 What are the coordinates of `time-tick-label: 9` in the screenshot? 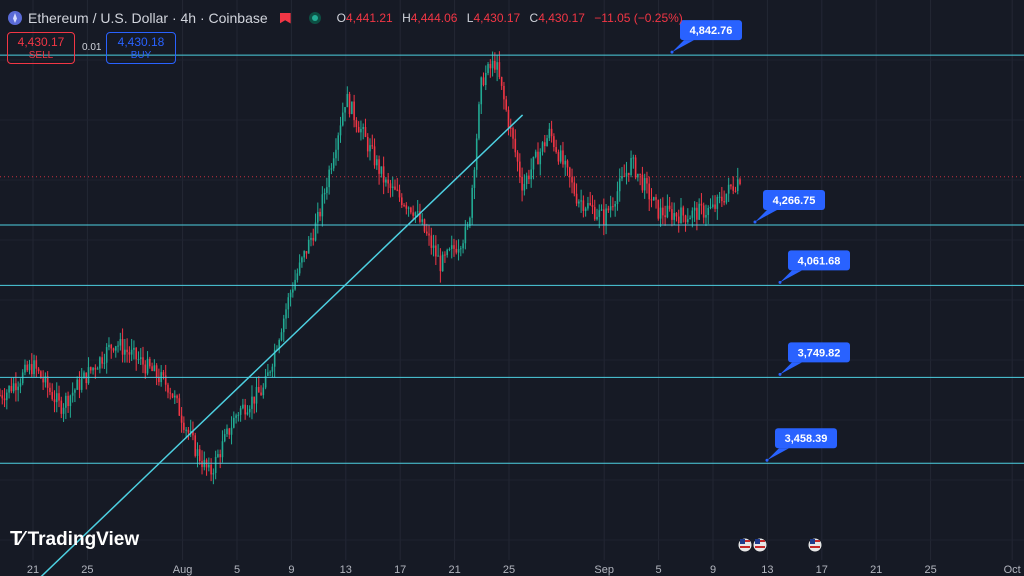 It's located at (713, 570).